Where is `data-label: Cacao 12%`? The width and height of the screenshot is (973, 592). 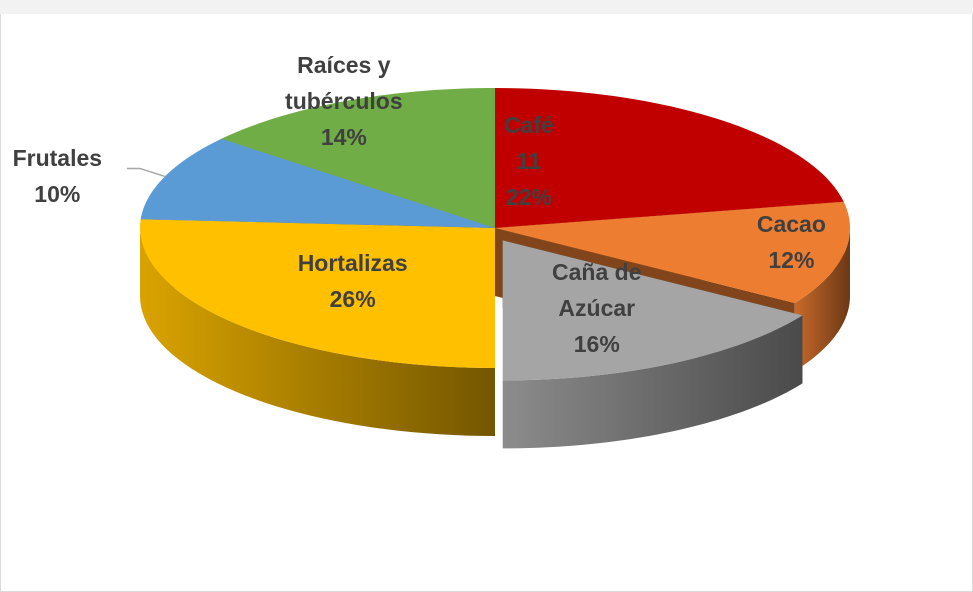
data-label: Cacao 12% is located at coordinates (791, 242).